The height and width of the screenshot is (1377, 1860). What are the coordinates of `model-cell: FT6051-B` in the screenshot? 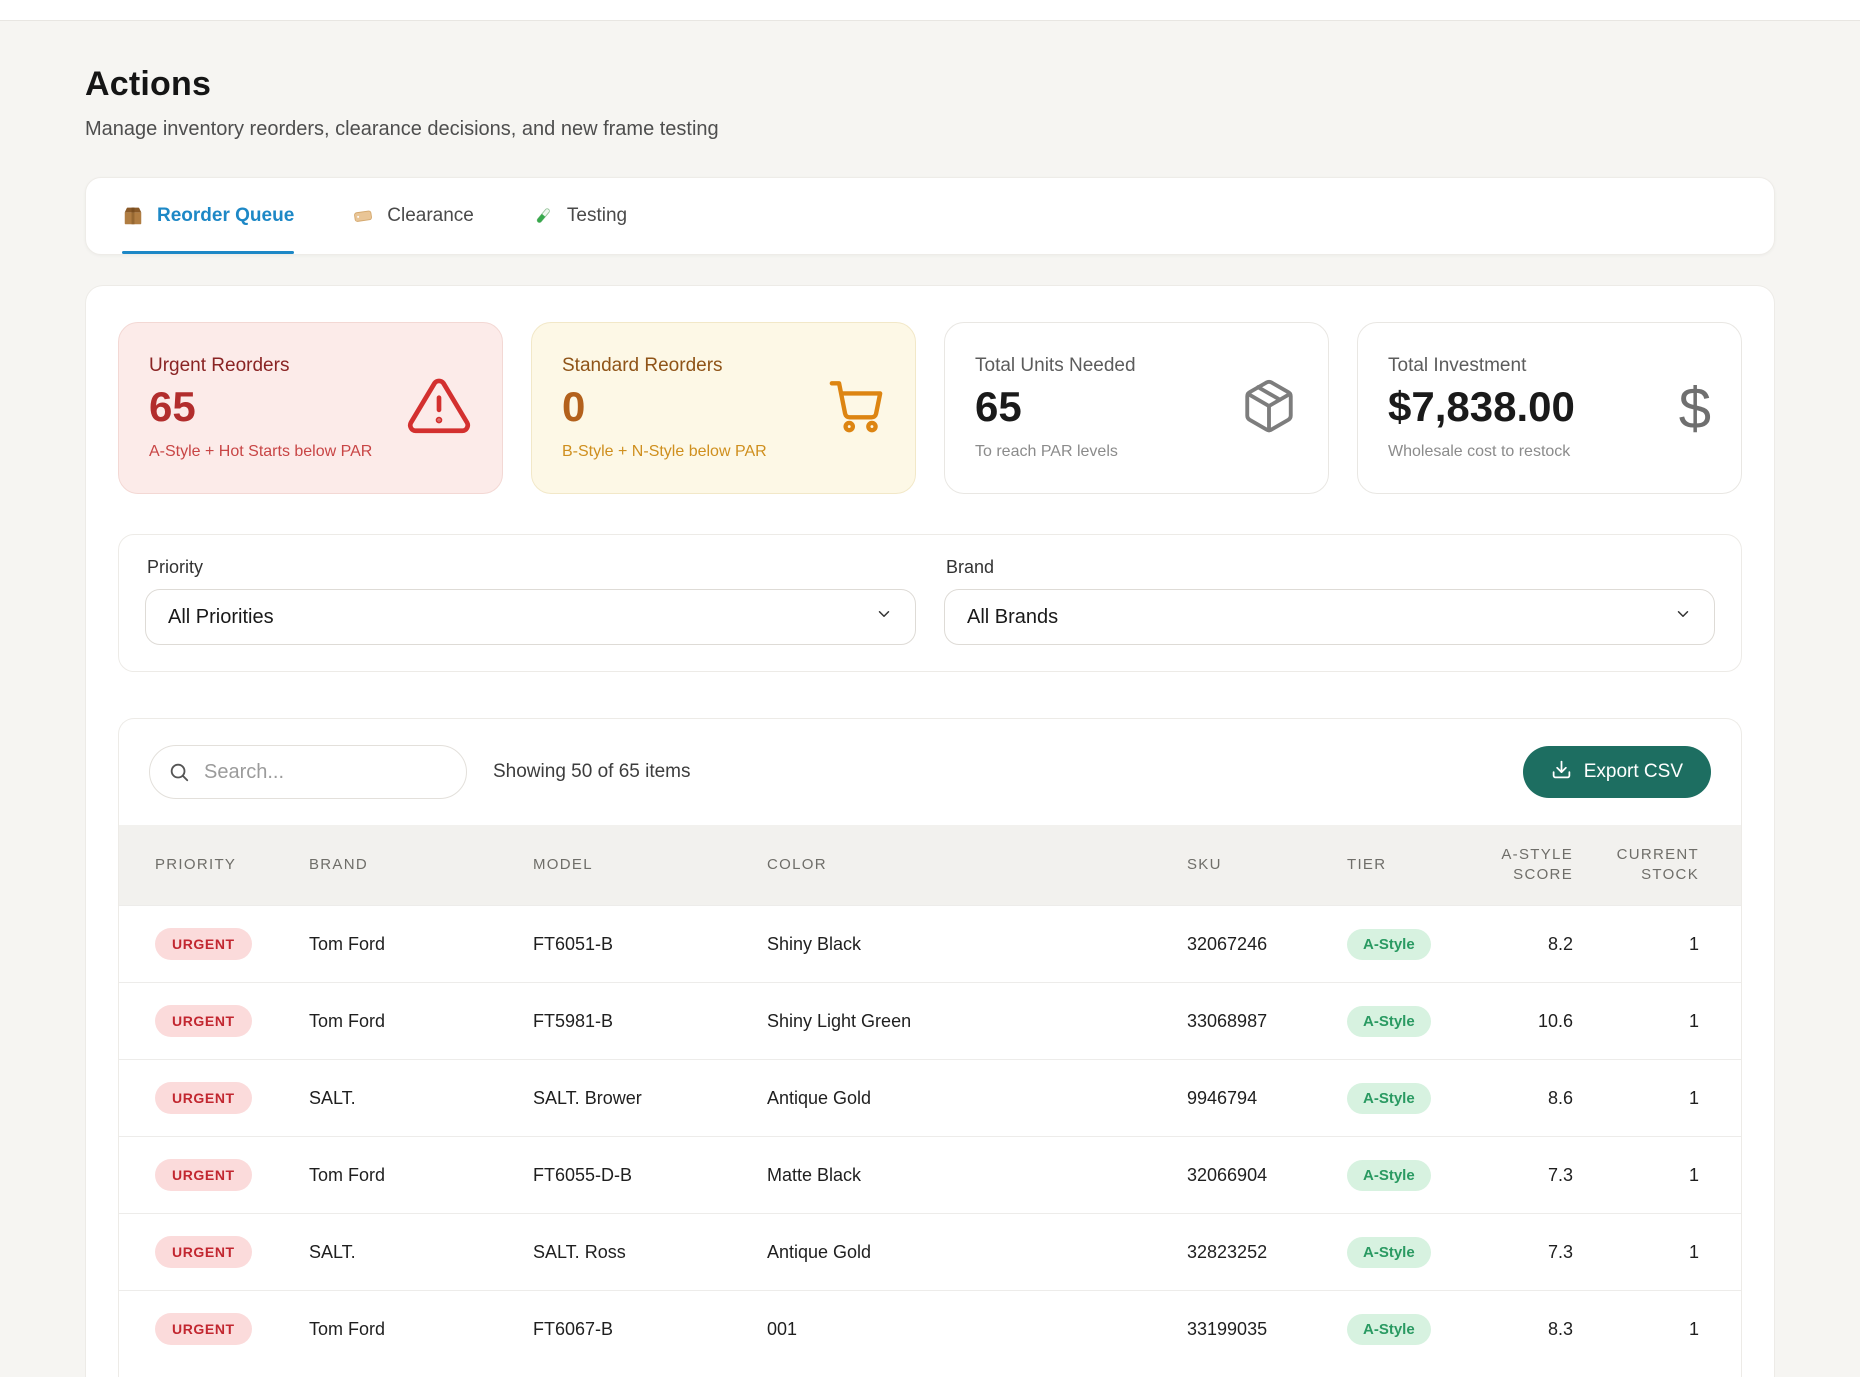 It's located at (650, 944).